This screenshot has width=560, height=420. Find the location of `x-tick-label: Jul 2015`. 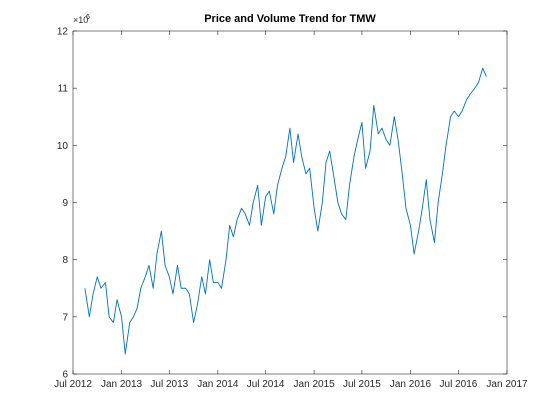

x-tick-label: Jul 2015 is located at coordinates (362, 384).